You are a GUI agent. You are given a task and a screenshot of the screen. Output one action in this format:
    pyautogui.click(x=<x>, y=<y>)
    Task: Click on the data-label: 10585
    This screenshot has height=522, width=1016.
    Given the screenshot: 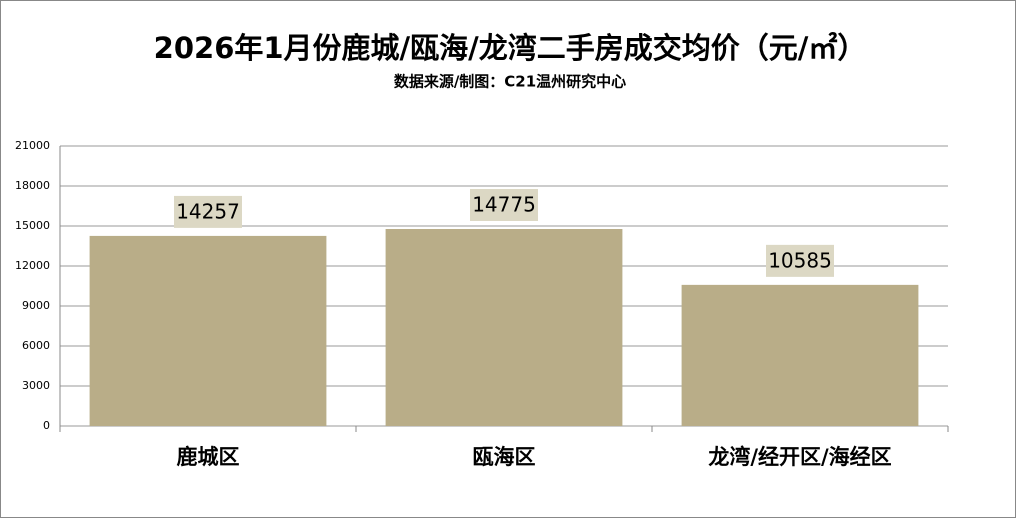 What is the action you would take?
    pyautogui.click(x=800, y=260)
    